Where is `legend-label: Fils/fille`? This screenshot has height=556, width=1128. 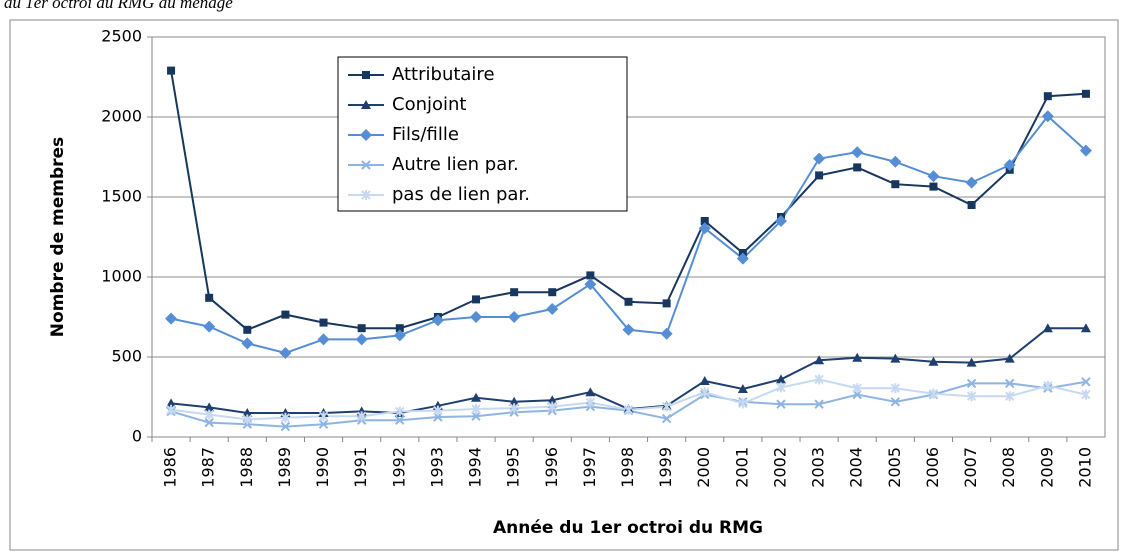 legend-label: Fils/fille is located at coordinates (425, 134).